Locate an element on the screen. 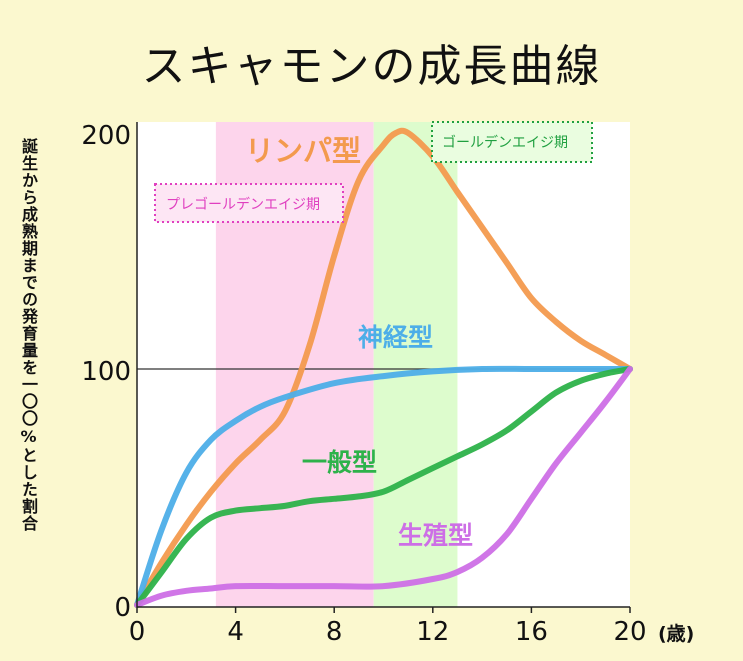 Image resolution: width=743 pixels, height=661 pixels. y-tick-label-0: 0 is located at coordinates (122, 608).